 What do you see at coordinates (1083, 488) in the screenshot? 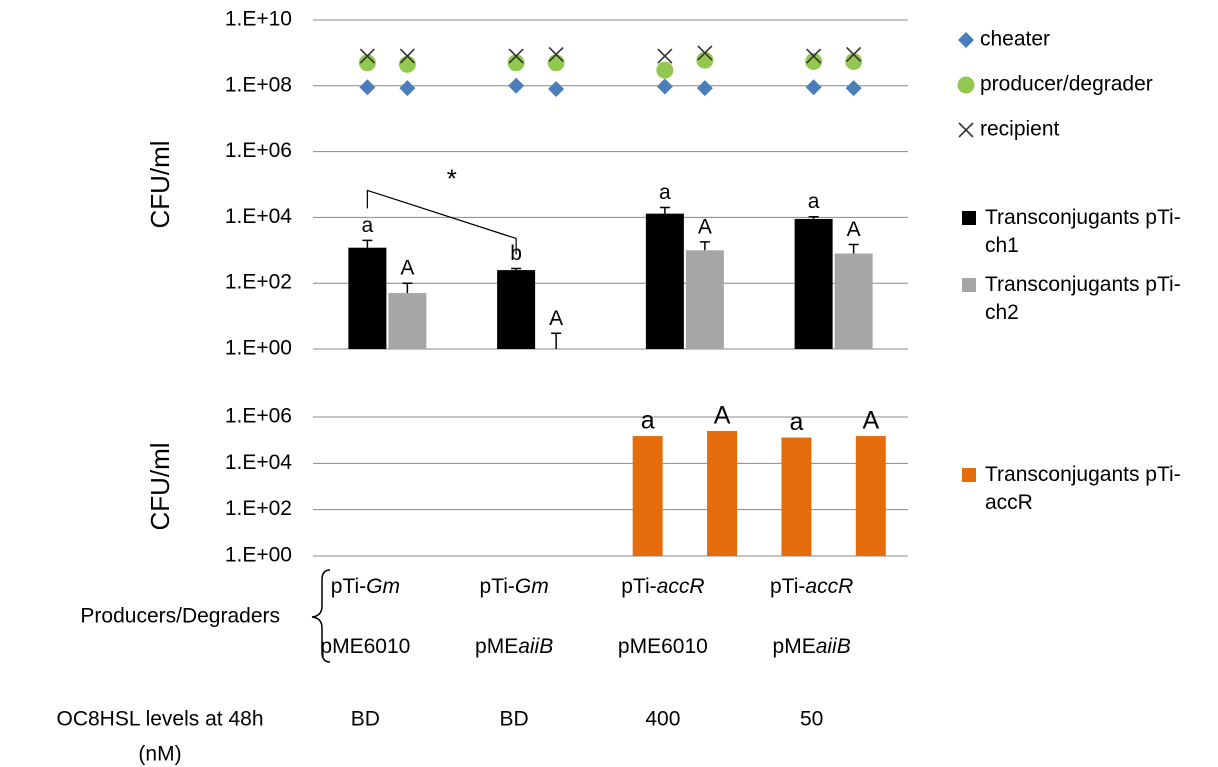
I see `legend-label: Transconjugants pTi-accR` at bounding box center [1083, 488].